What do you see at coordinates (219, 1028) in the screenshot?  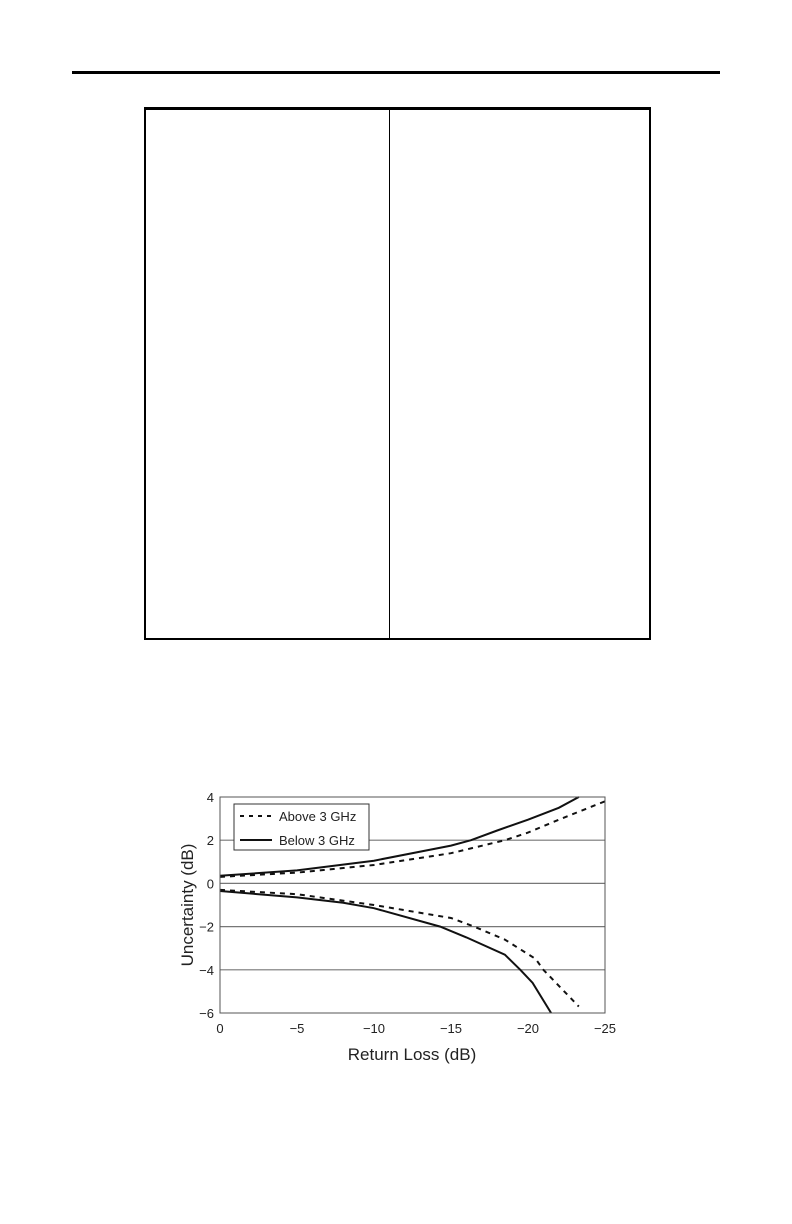 I see `x-tick-label: 0` at bounding box center [219, 1028].